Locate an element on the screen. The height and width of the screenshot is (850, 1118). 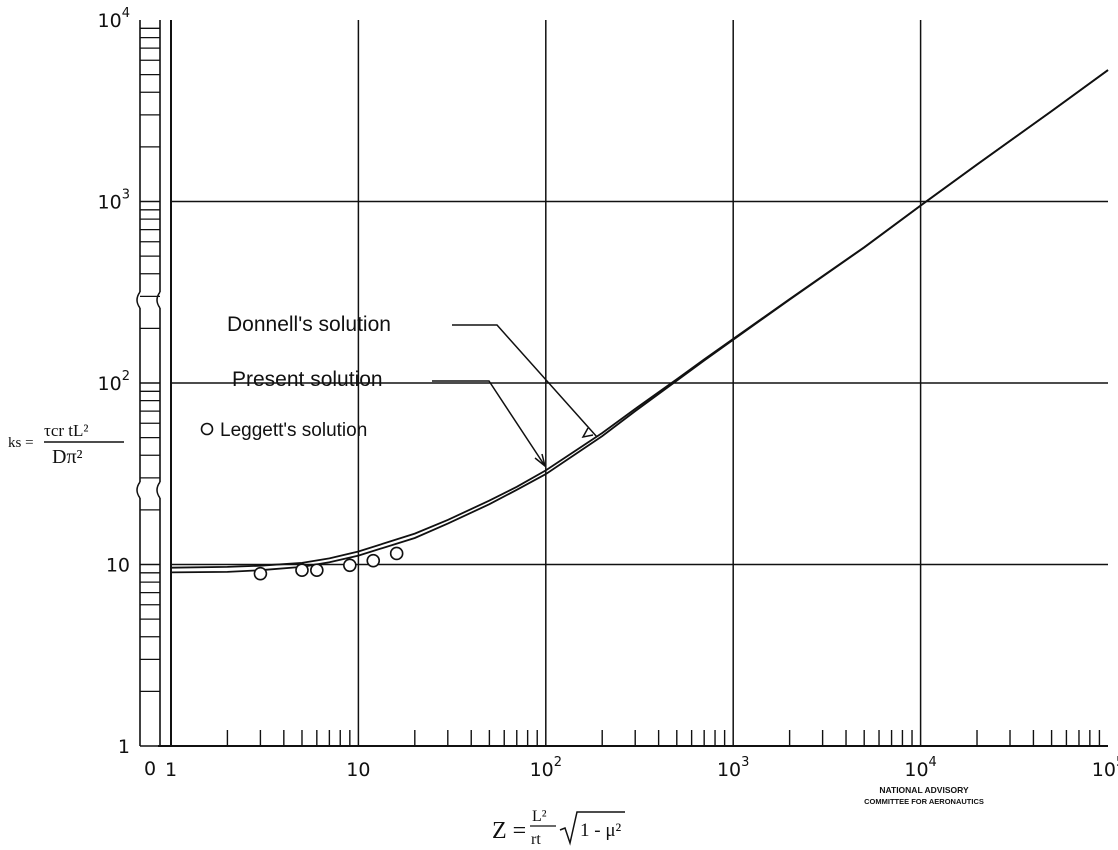
legend-label-leggett: Leggett's solution is located at coordinates (293, 430).